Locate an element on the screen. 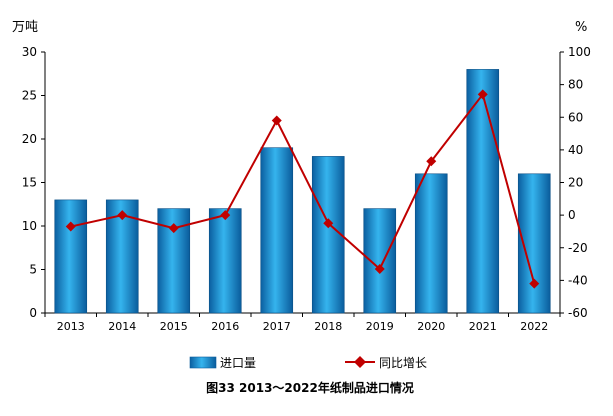 The width and height of the screenshot is (613, 416). legend-line-marker is located at coordinates (360, 362).